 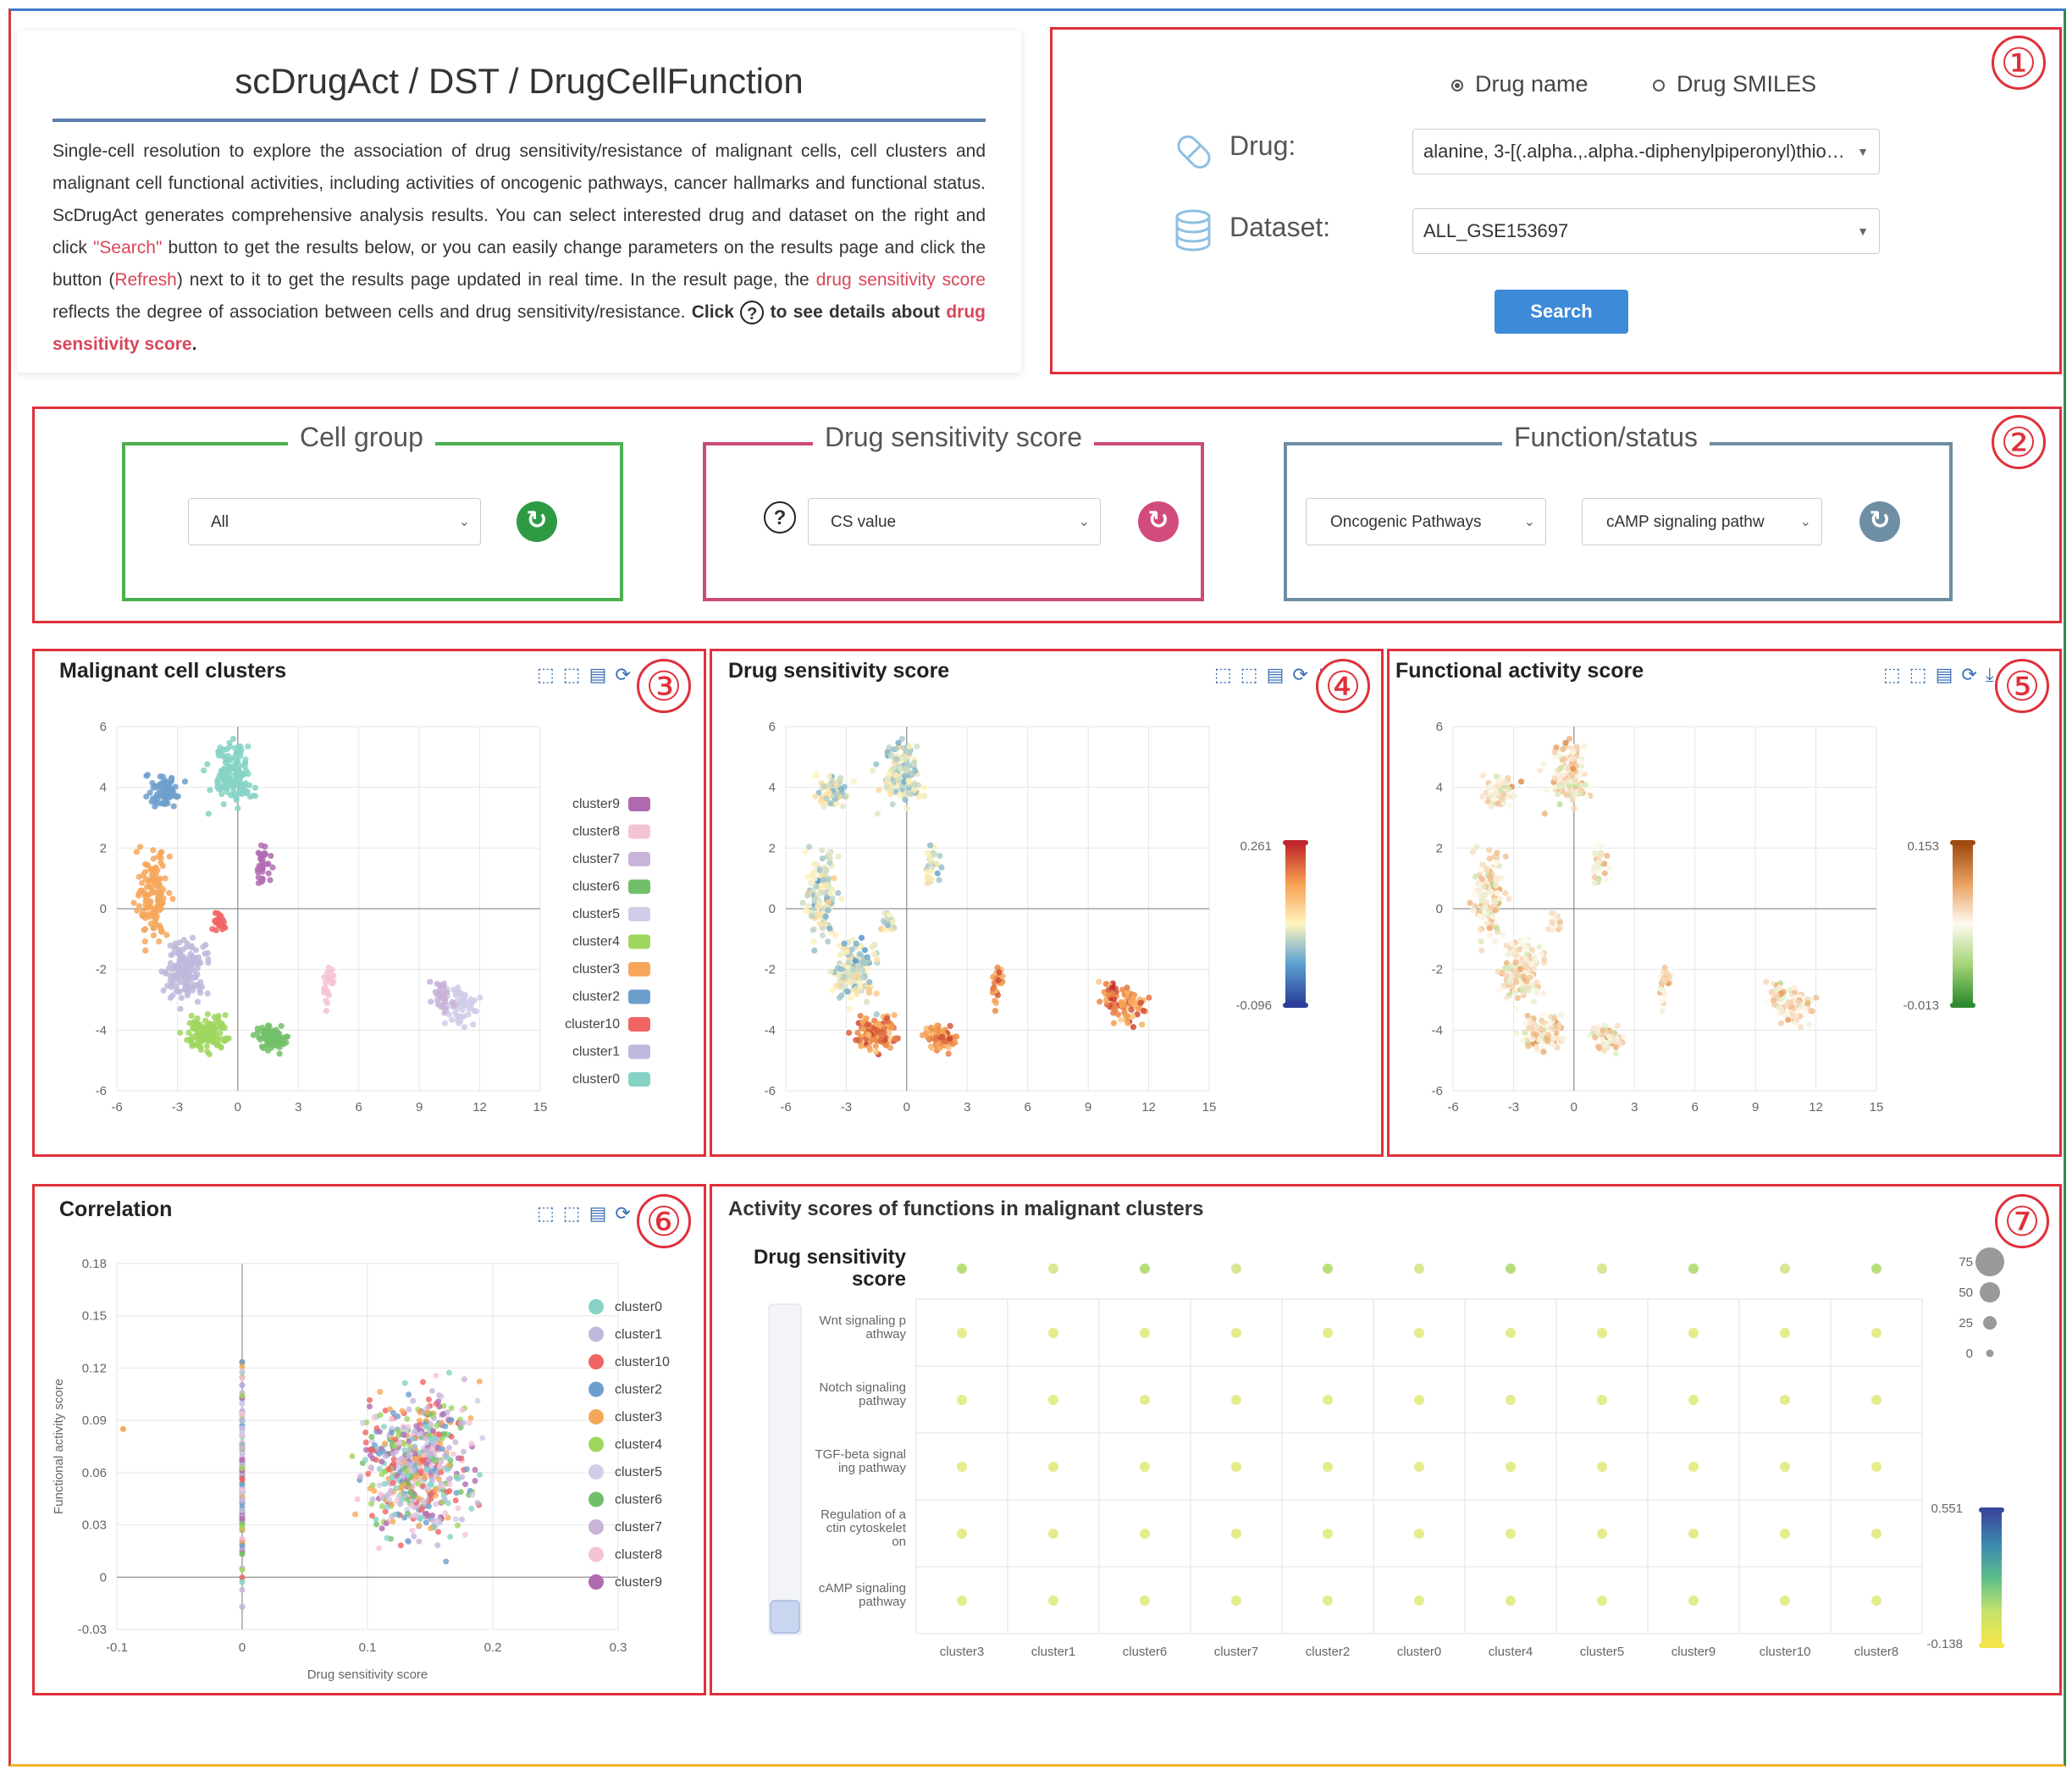 I want to click on top-row-label: score, so click(x=879, y=1279).